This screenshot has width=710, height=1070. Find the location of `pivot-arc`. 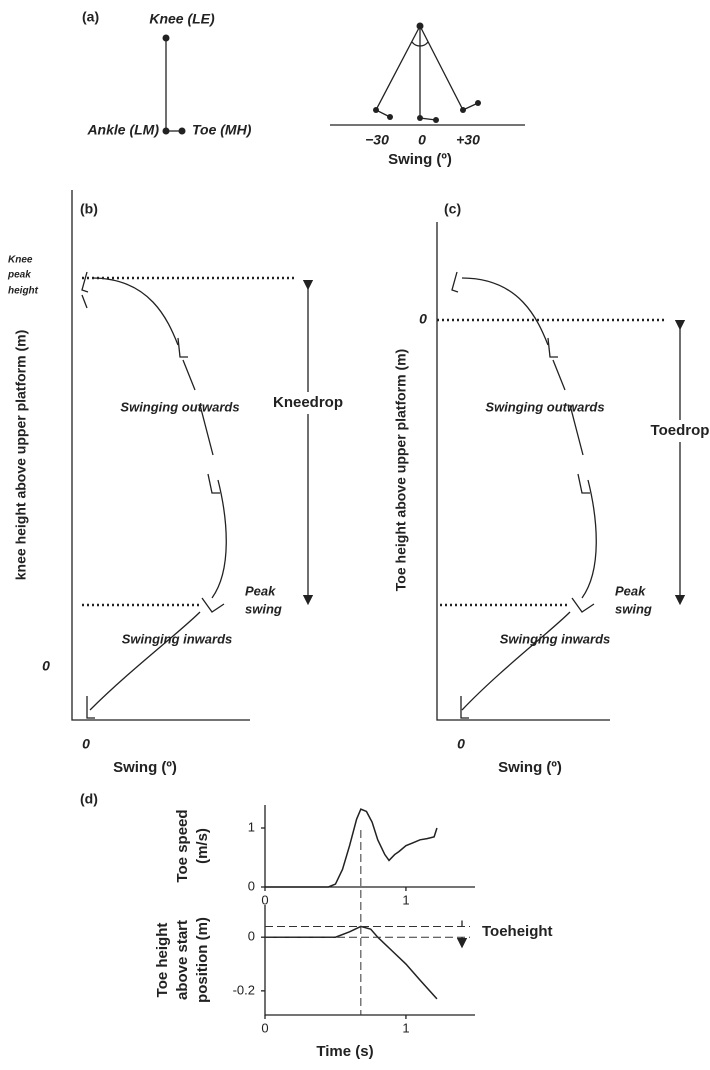

pivot-arc is located at coordinates (420, 44).